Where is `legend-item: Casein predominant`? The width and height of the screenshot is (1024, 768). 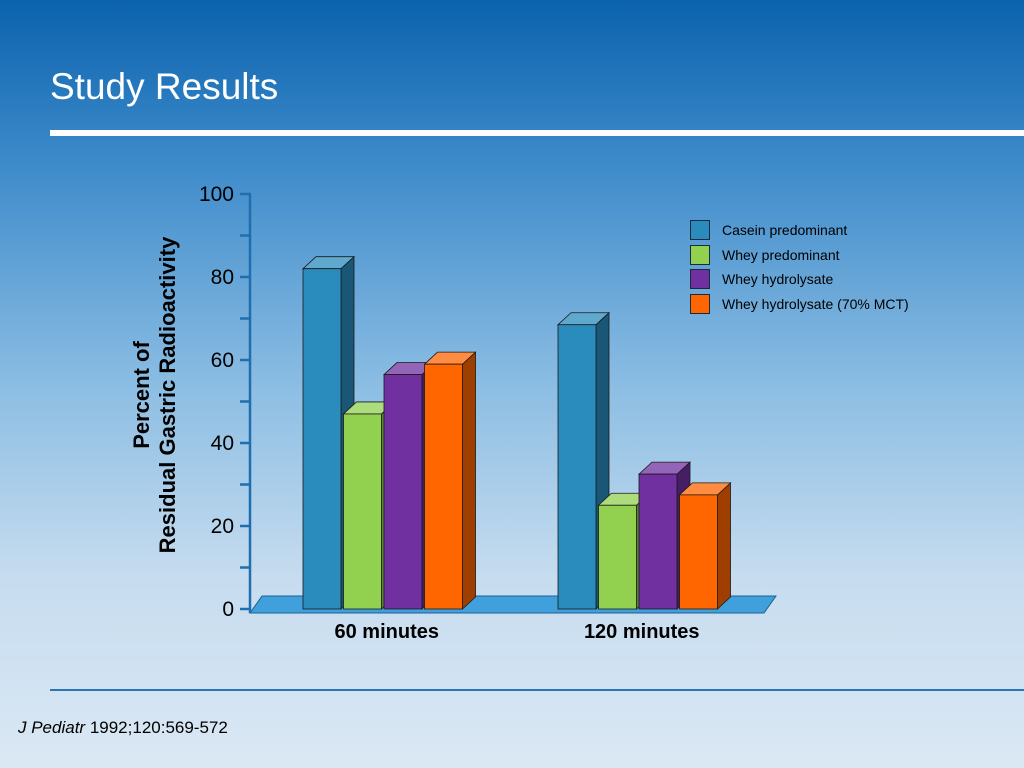
legend-item: Casein predominant is located at coordinates (799, 230).